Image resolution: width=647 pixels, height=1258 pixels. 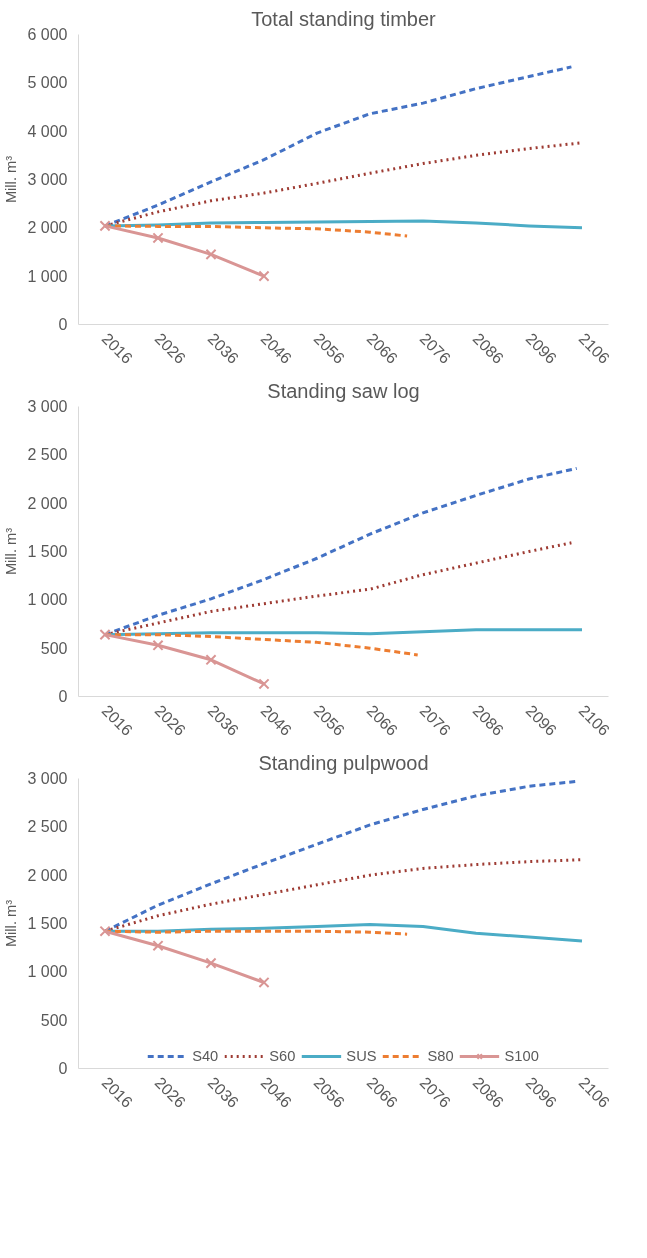 I want to click on legend-label: S40, so click(x=205, y=1056).